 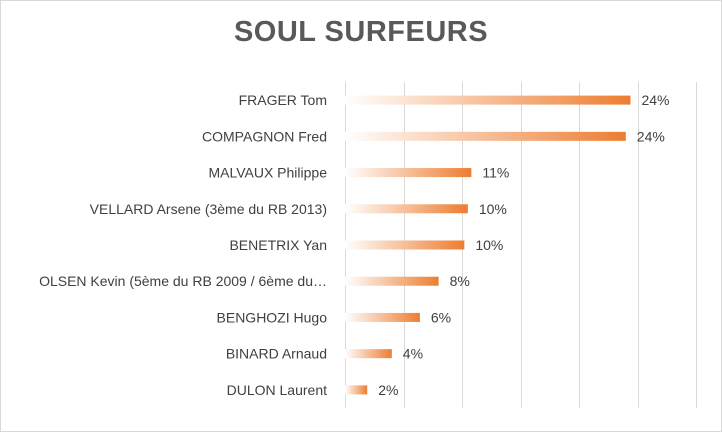 I want to click on data-label: 11%, so click(x=495, y=173).